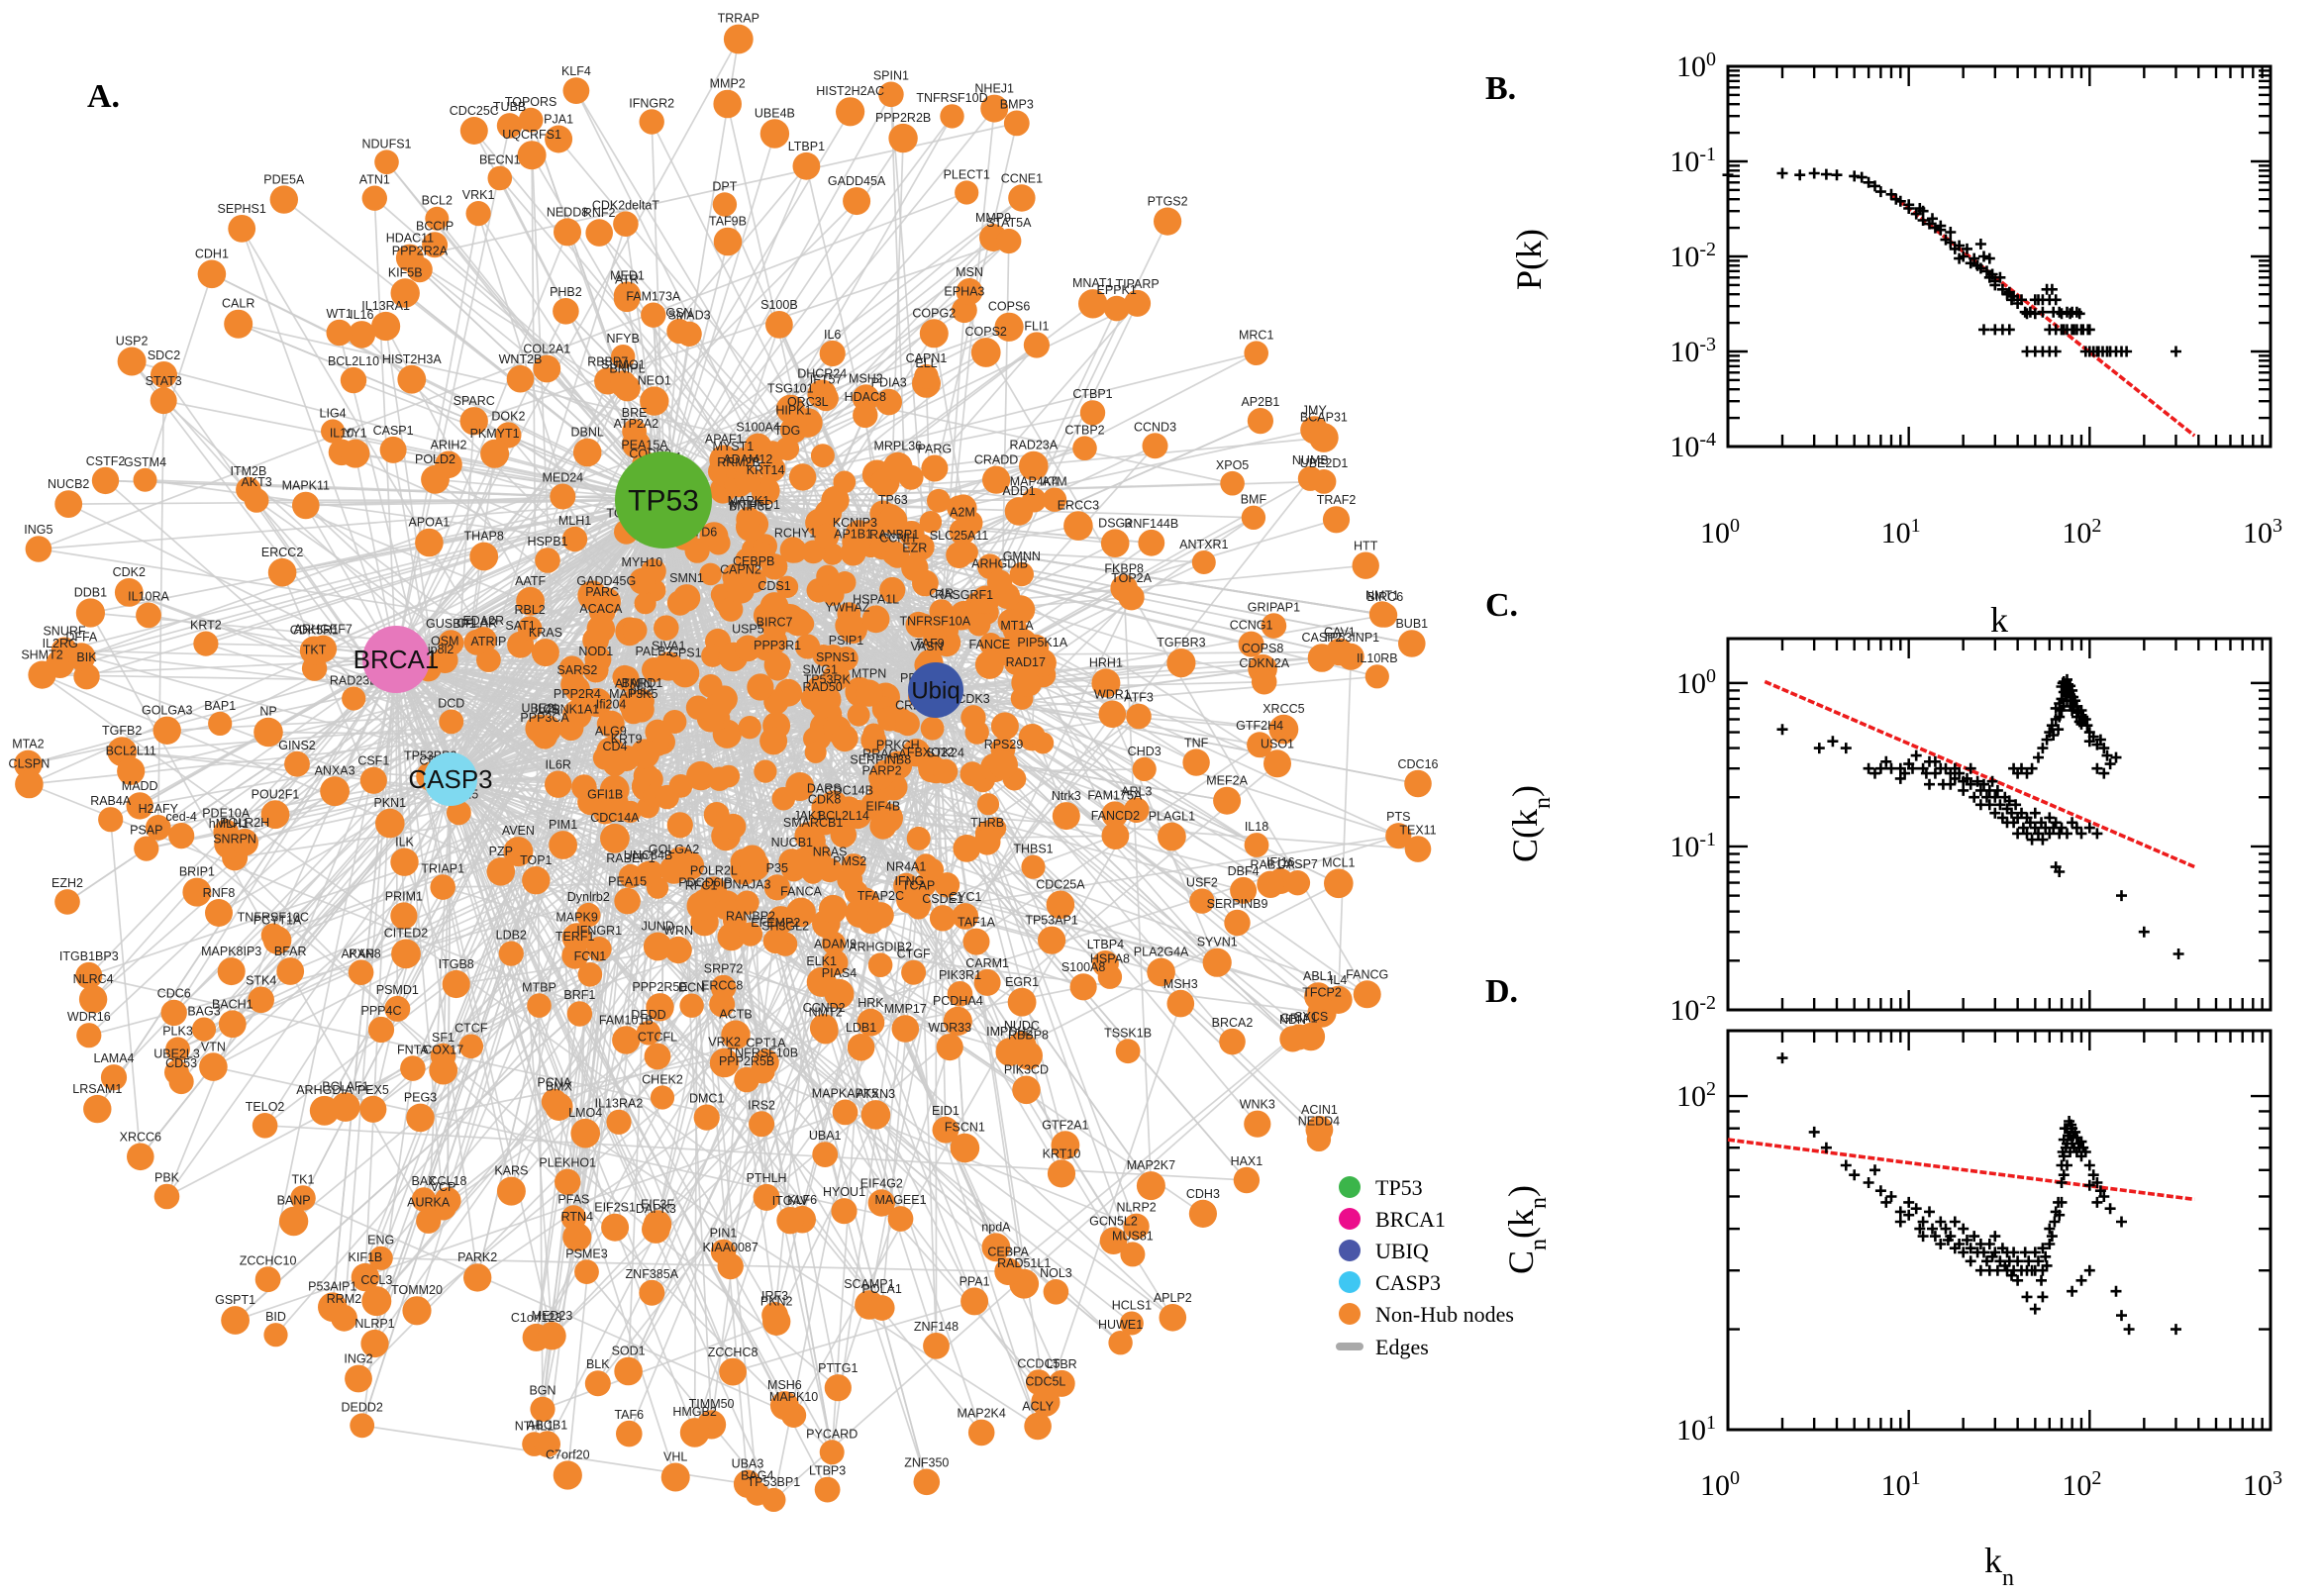 Image resolution: width=2323 pixels, height=1596 pixels. Describe the element at coordinates (849, 861) in the screenshot. I see `gene-label: PMS2` at that location.